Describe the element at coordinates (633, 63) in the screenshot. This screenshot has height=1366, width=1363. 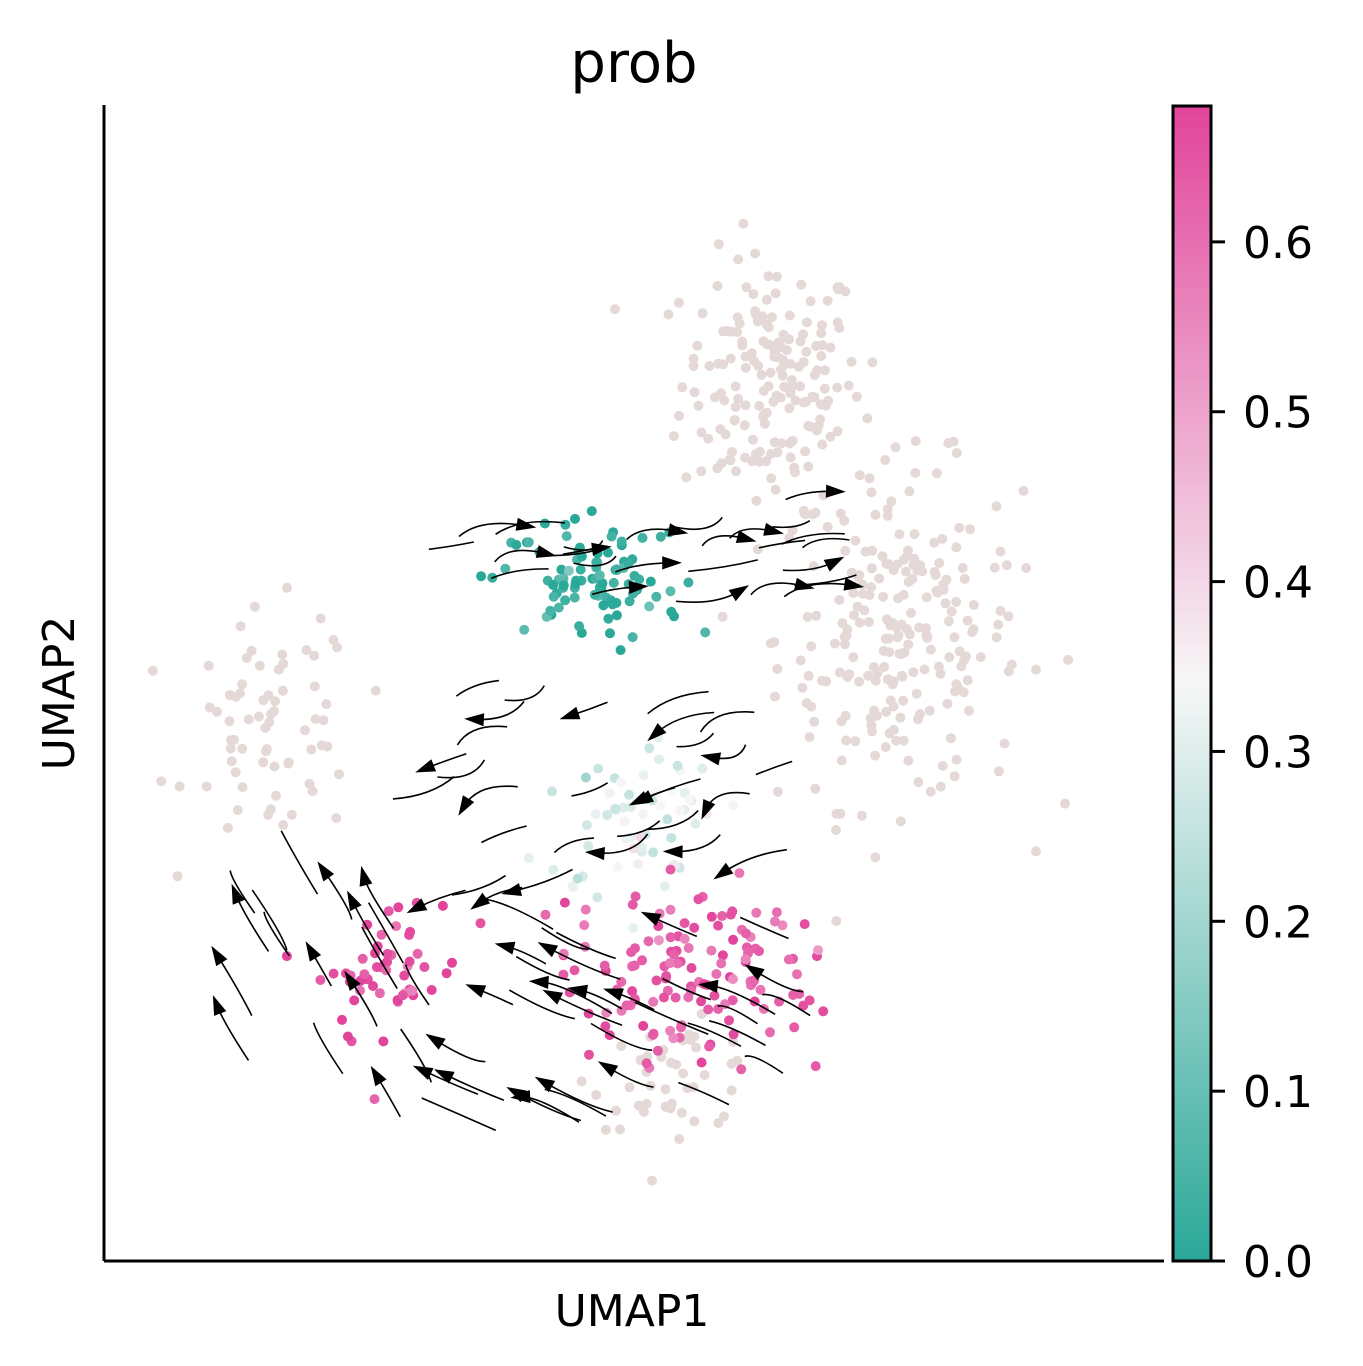
I see `chart-title: prob` at that location.